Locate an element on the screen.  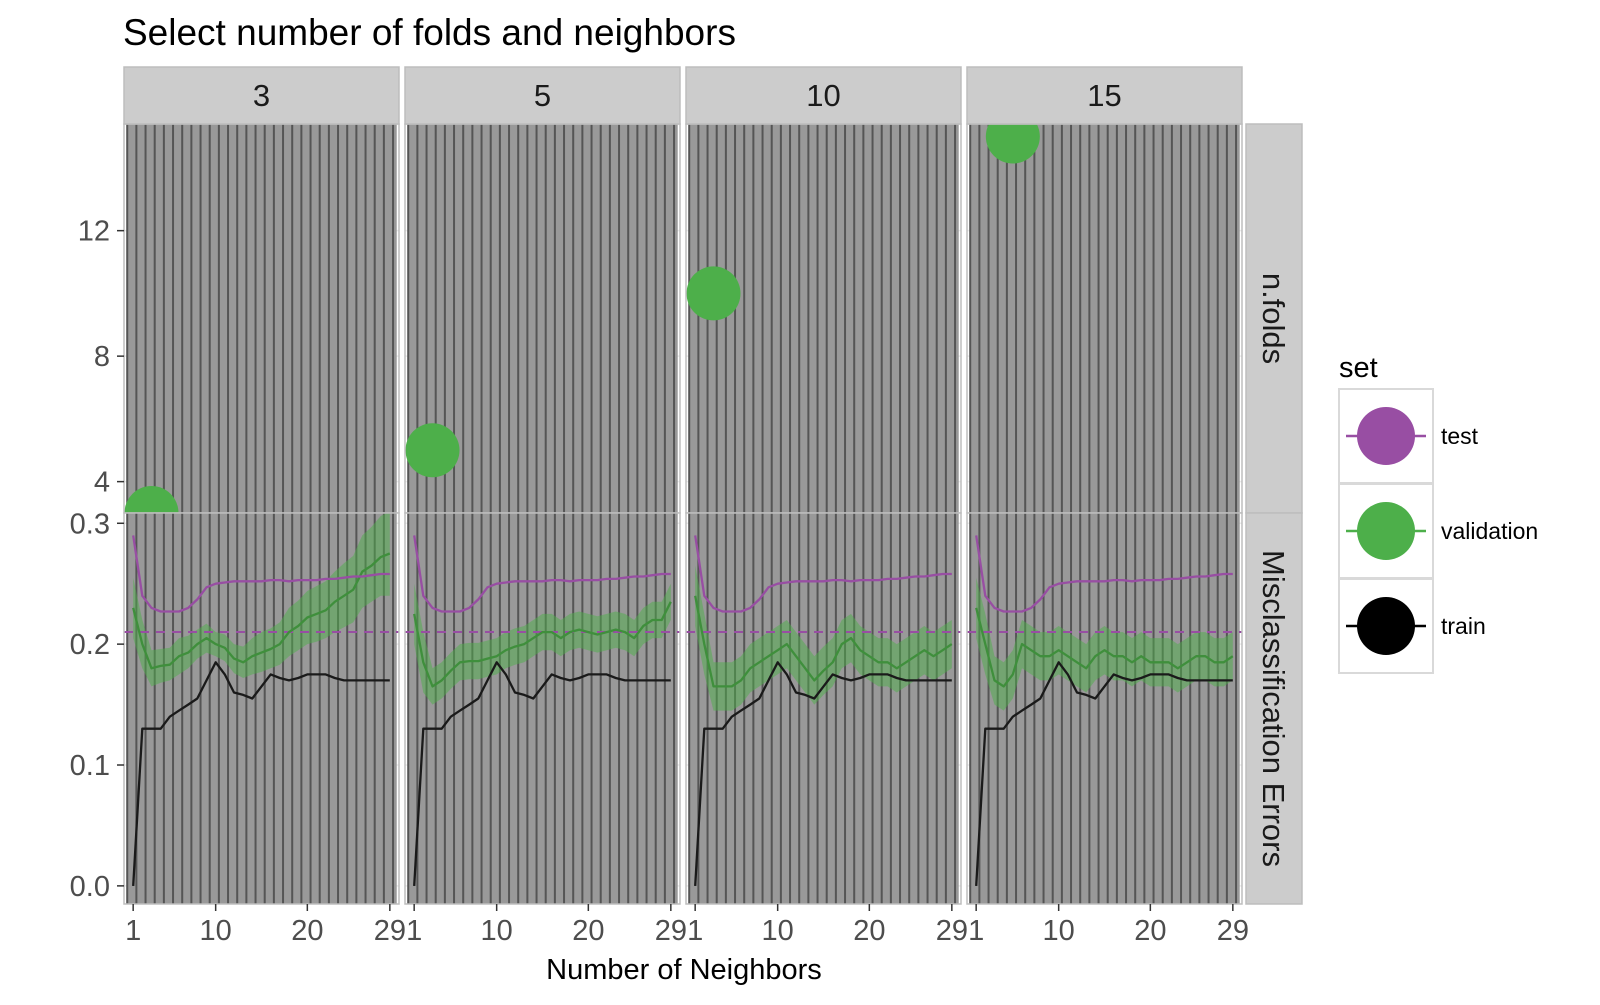
y-tick-label: 4 is located at coordinates (102, 483).